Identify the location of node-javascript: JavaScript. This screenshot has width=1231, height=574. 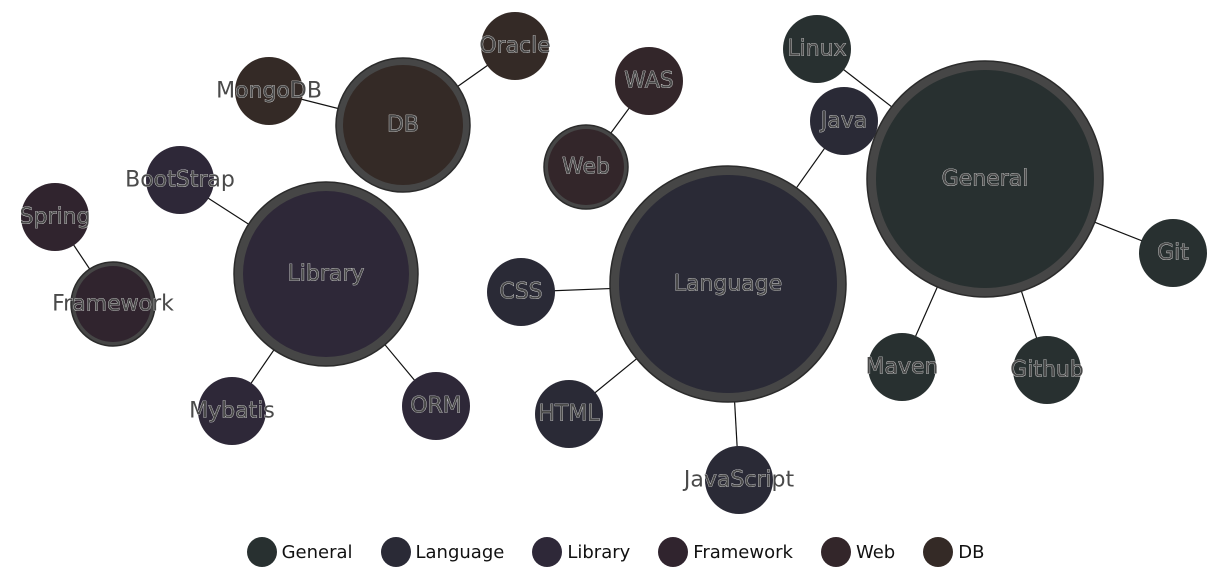
(738, 480).